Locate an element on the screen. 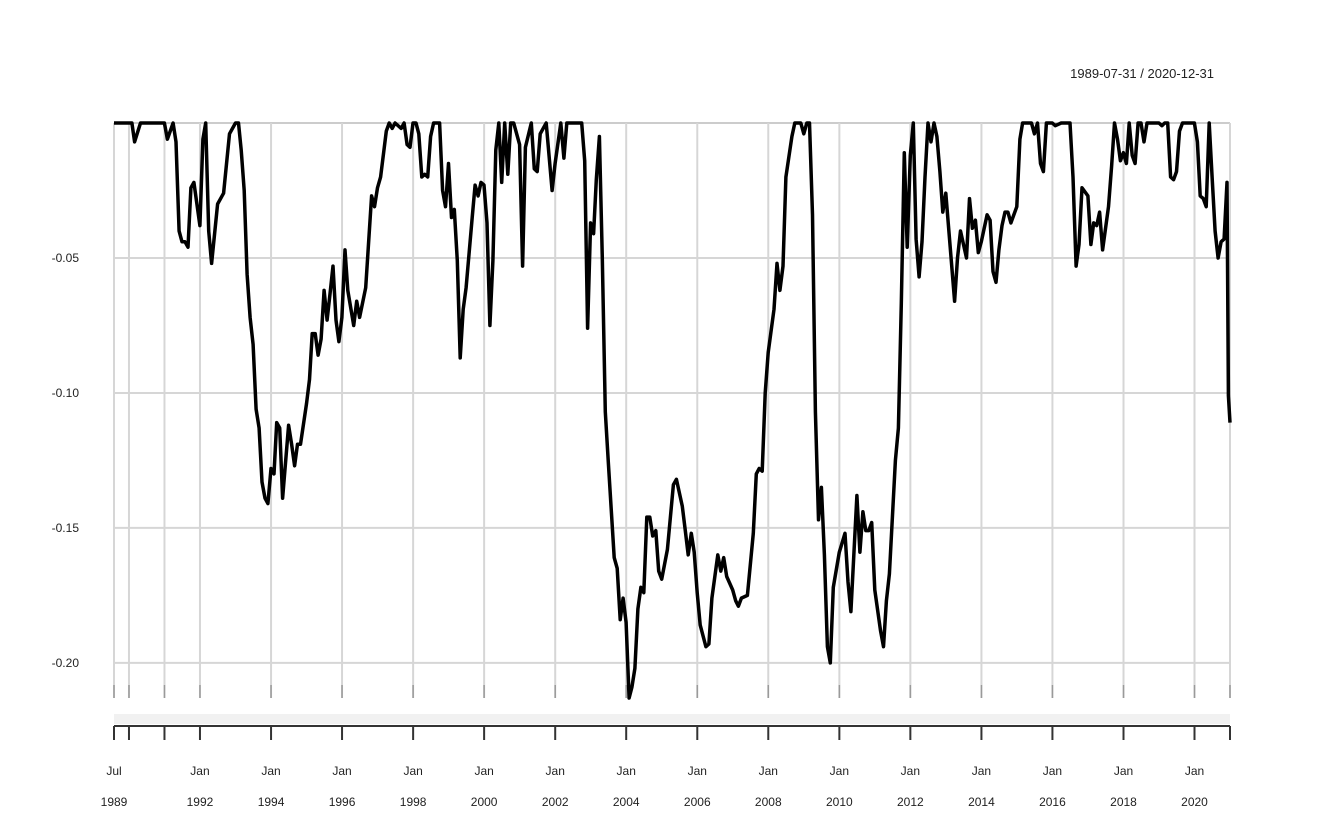  date-range-label: 1989-07-31 / 2020-12-31 is located at coordinates (1142, 73).